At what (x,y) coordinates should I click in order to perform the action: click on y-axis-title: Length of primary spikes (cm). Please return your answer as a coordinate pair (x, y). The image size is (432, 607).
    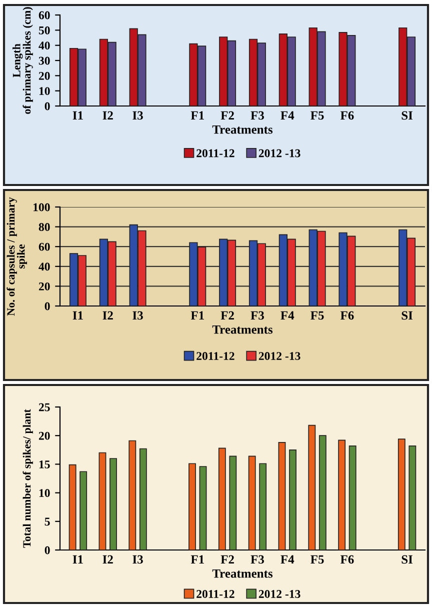
    Looking at the image, I should click on (22, 60).